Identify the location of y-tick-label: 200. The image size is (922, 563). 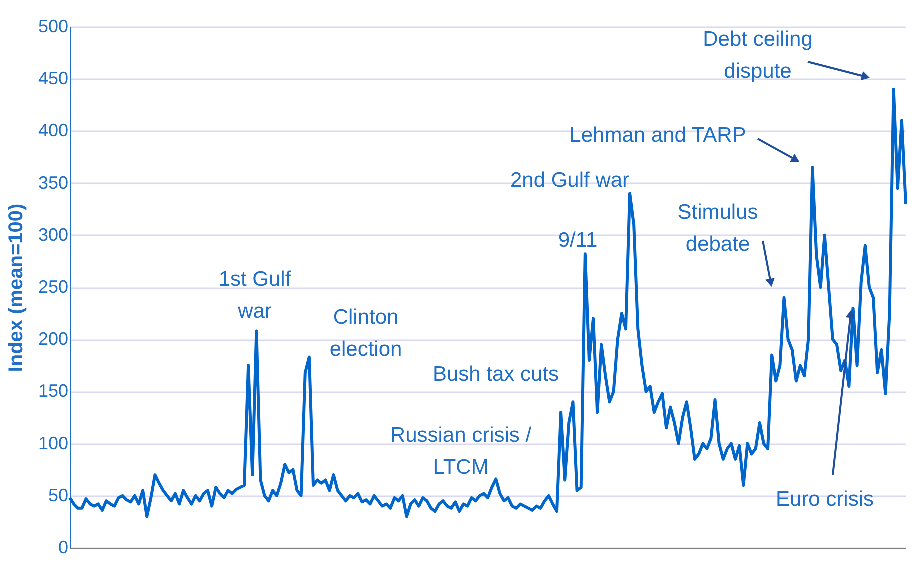
(53, 339).